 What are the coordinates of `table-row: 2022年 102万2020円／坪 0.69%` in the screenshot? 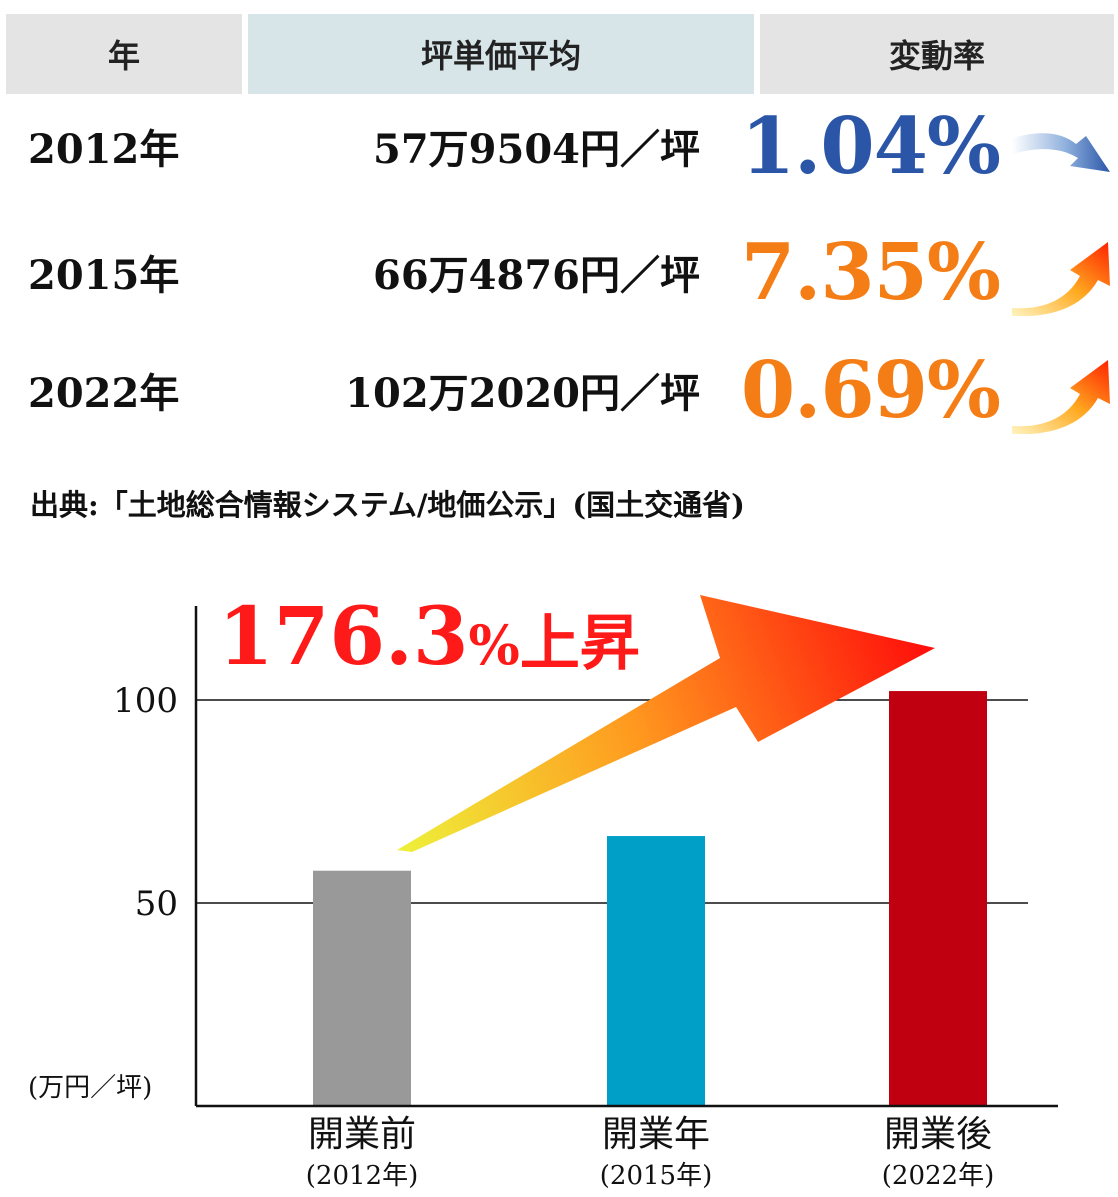 It's located at (559, 390).